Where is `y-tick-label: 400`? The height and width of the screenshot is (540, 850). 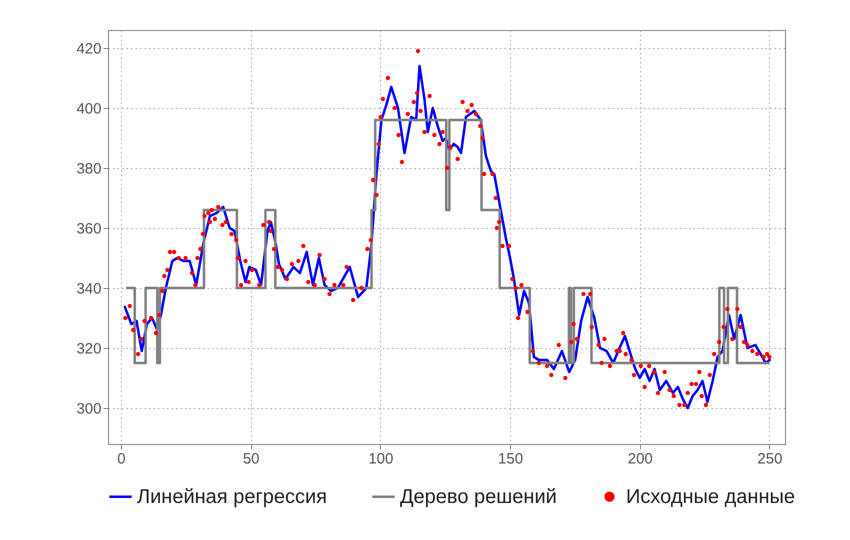
y-tick-label: 400 is located at coordinates (89, 109).